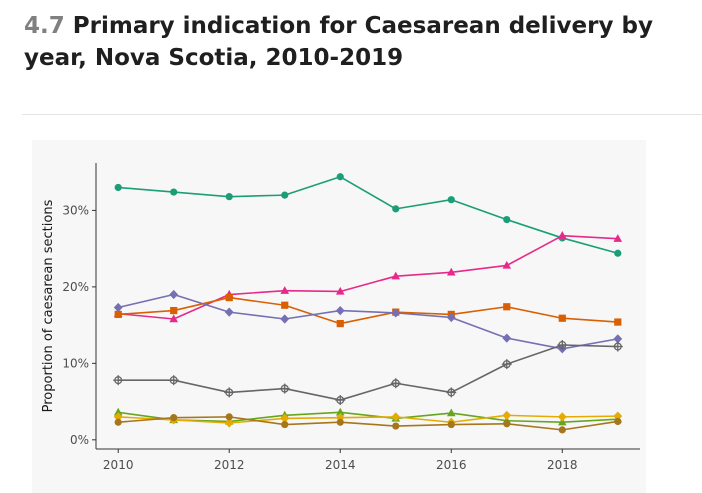 Image resolution: width=702 pixels, height=493 pixels. What do you see at coordinates (562, 465) in the screenshot?
I see `x-tick-label: 2018` at bounding box center [562, 465].